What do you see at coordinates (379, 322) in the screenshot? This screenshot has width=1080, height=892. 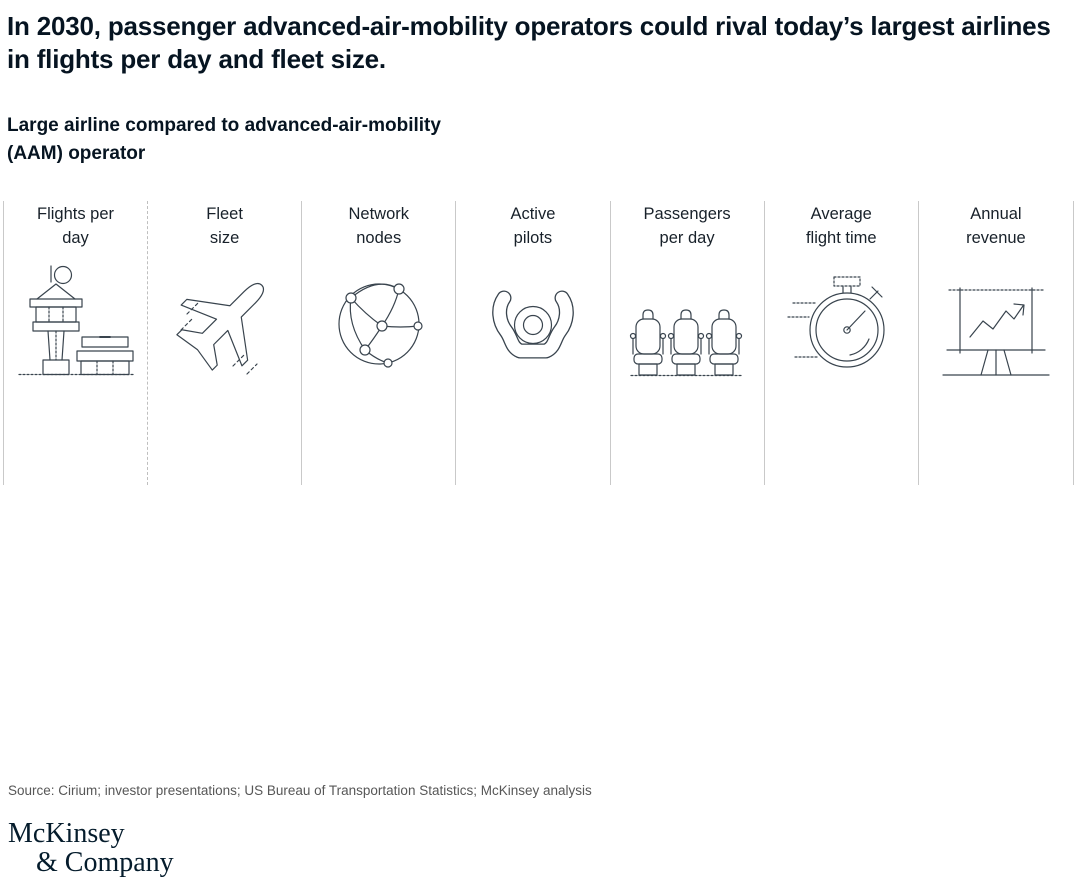 I see `network-globe-icon` at bounding box center [379, 322].